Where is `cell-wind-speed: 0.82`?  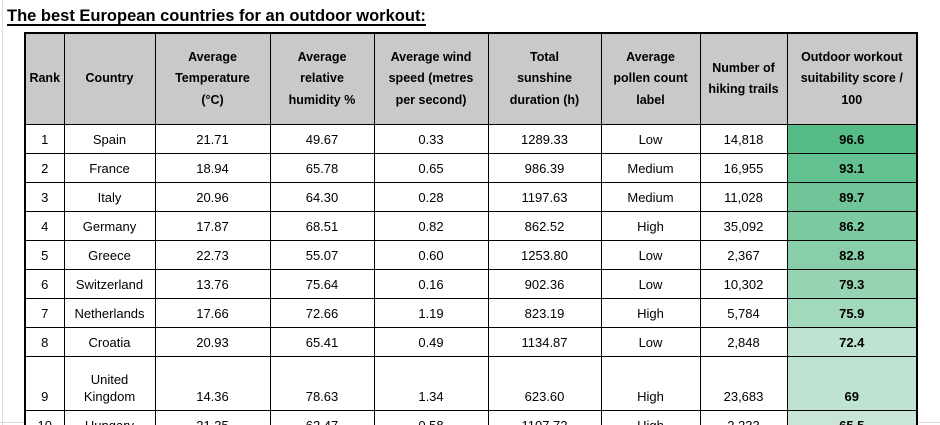 cell-wind-speed: 0.82 is located at coordinates (431, 226).